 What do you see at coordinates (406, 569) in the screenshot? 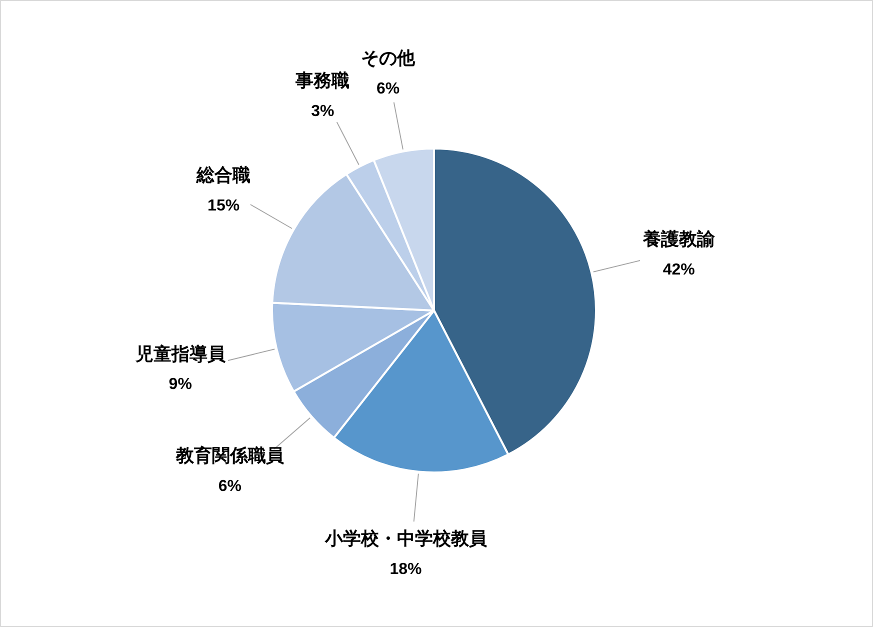
I see `data-label: 18%` at bounding box center [406, 569].